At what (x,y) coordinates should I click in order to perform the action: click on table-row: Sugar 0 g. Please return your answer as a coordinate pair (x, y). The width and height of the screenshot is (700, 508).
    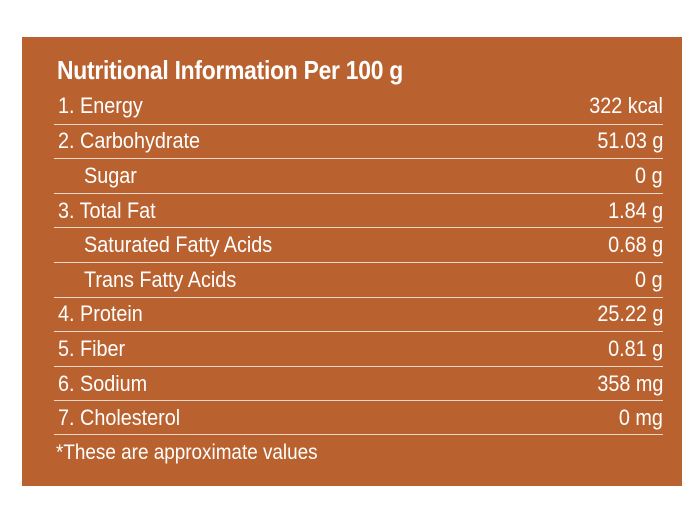
    Looking at the image, I should click on (358, 175).